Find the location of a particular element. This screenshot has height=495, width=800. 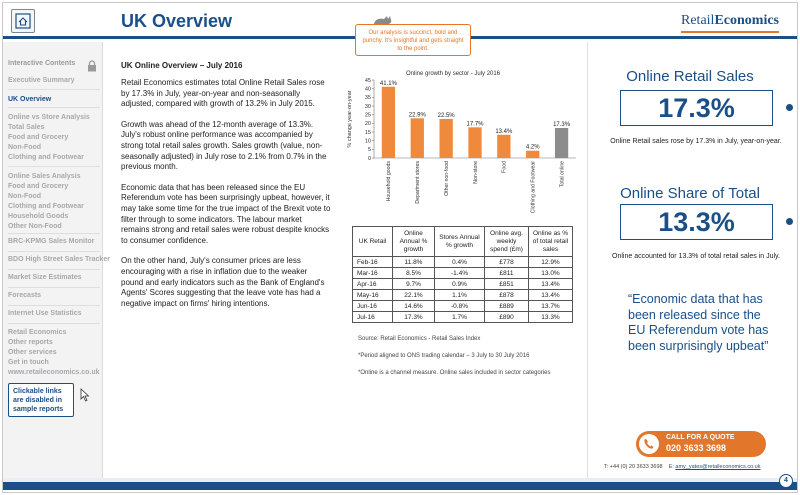

sidebar-item: Get in touch is located at coordinates (28, 362).